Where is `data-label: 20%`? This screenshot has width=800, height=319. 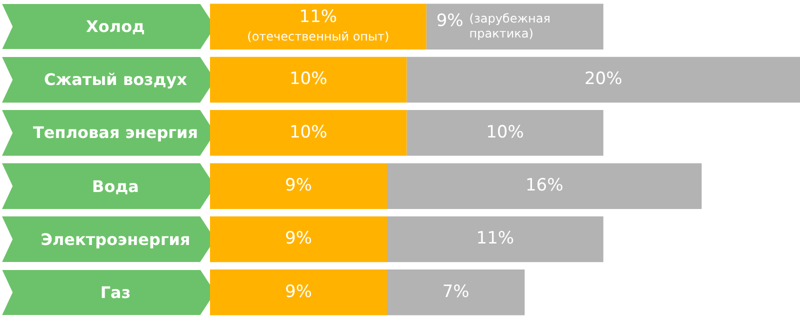
data-label: 20% is located at coordinates (603, 79).